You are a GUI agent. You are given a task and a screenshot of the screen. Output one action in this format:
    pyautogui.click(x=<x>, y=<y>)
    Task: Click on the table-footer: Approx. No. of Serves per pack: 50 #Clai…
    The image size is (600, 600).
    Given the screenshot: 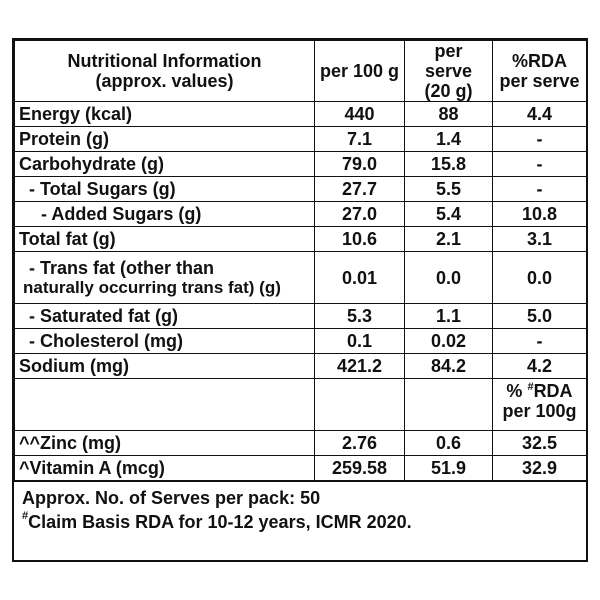 What is the action you would take?
    pyautogui.click(x=300, y=509)
    